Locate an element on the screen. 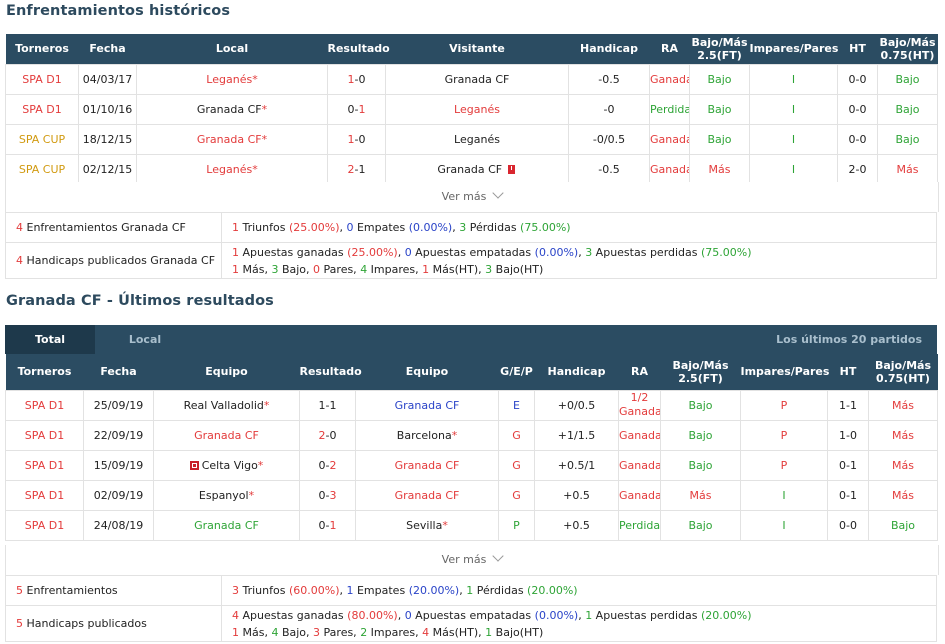 This screenshot has width=945, height=644. team-name-link: Celta Vigo is located at coordinates (229, 465).